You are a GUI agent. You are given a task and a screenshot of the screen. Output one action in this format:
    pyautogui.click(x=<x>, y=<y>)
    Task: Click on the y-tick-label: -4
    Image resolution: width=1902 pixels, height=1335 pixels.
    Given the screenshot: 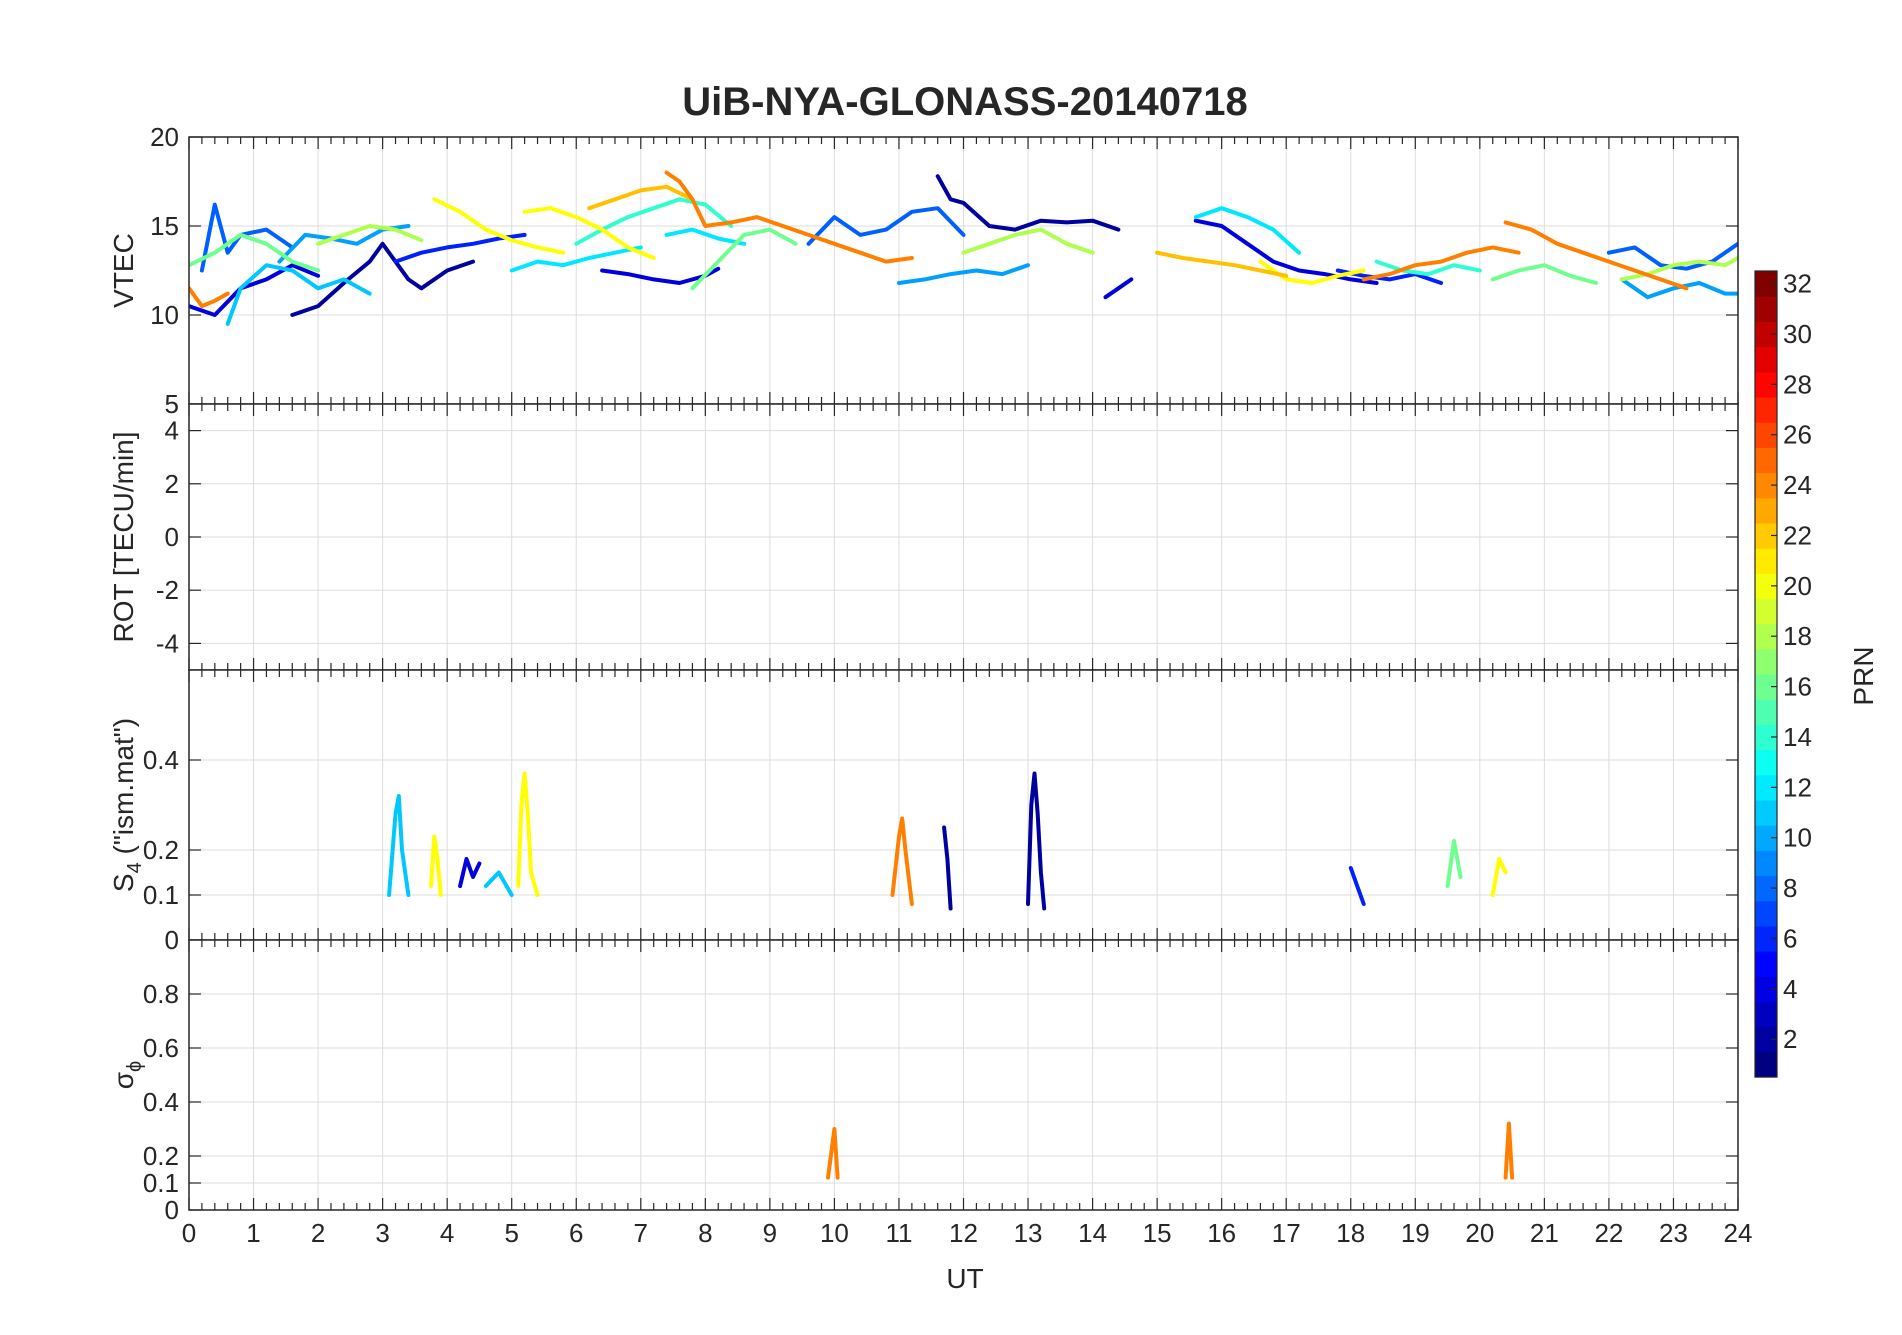 What is the action you would take?
    pyautogui.click(x=167, y=643)
    